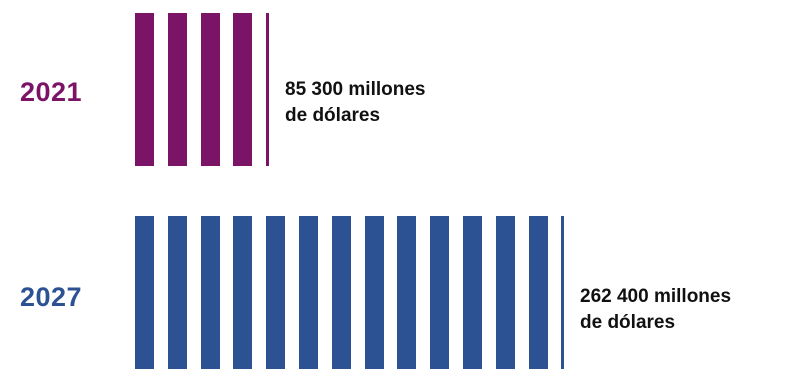 Image resolution: width=794 pixels, height=369 pixels. I want to click on year-label-2021: 2021, so click(51, 92).